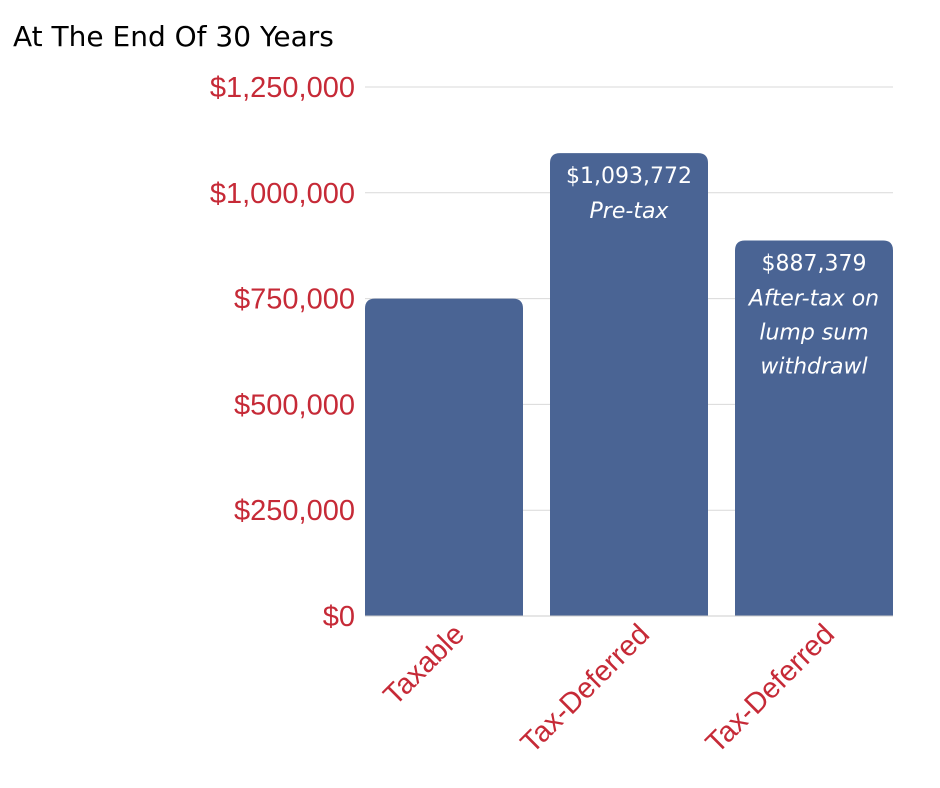 This screenshot has width=940, height=788. I want to click on y-tick-label: $750,000, so click(294, 300).